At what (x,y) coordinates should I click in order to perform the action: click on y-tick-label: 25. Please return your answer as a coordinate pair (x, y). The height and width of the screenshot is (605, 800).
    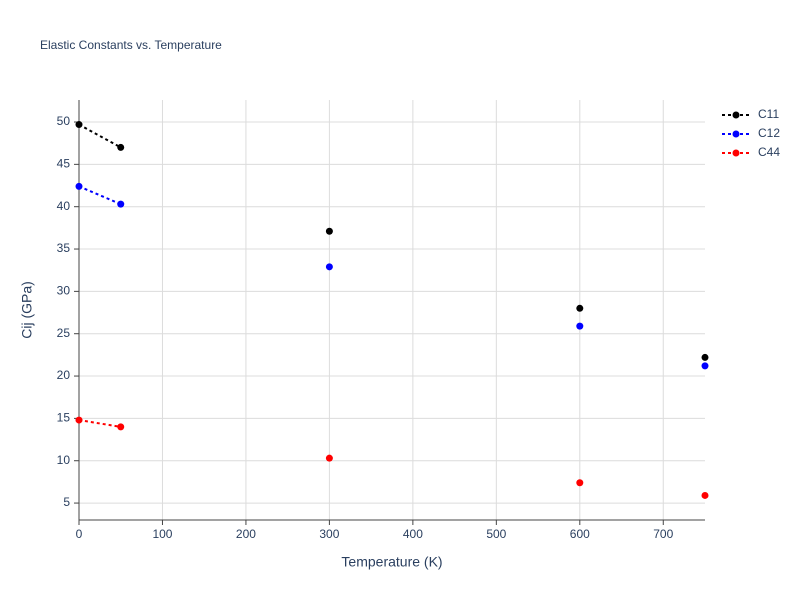
    Looking at the image, I should click on (64, 333).